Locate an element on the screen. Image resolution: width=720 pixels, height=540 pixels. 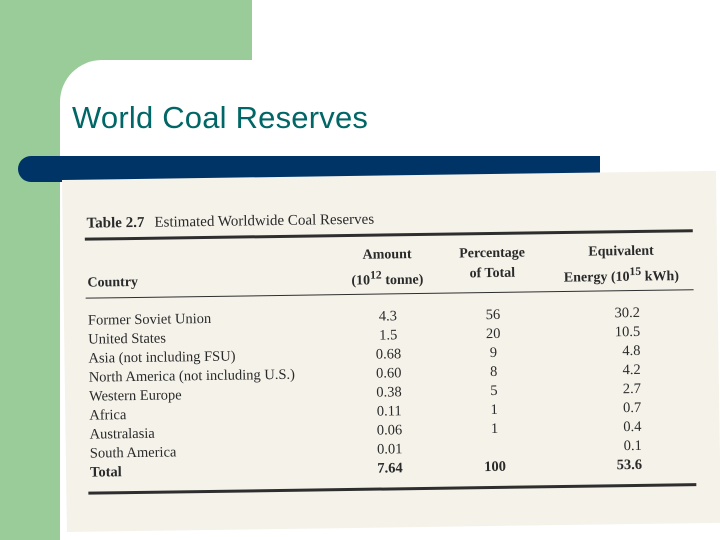
cell-percentage is located at coordinates (495, 438).